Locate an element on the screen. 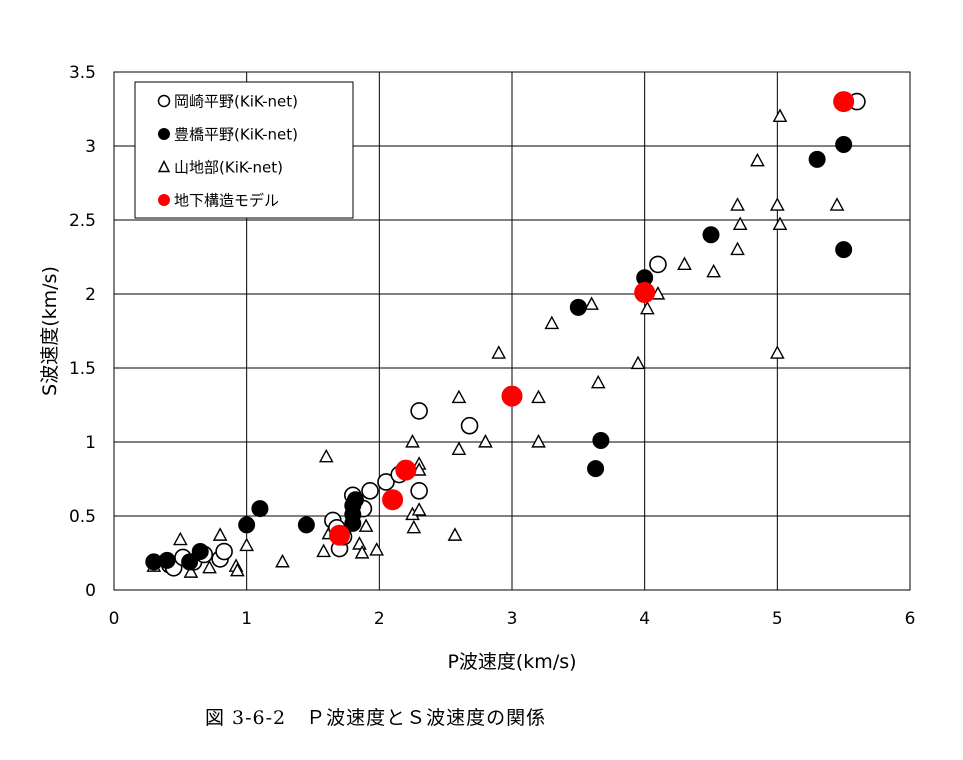  legend-model-marker is located at coordinates (164, 200).